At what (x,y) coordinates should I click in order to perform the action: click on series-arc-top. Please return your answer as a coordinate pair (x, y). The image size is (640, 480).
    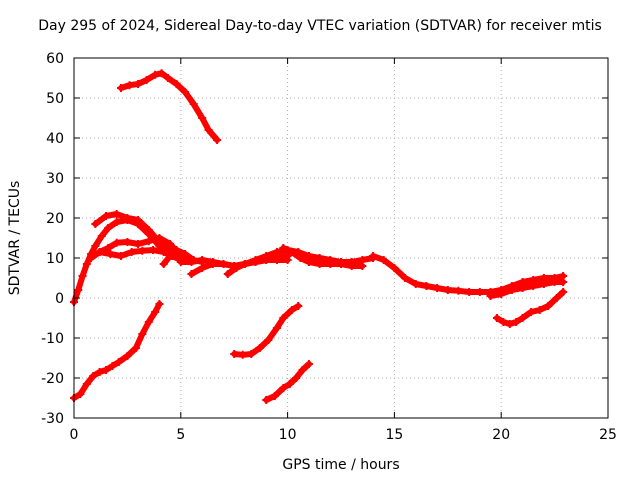
    Looking at the image, I should click on (169, 106).